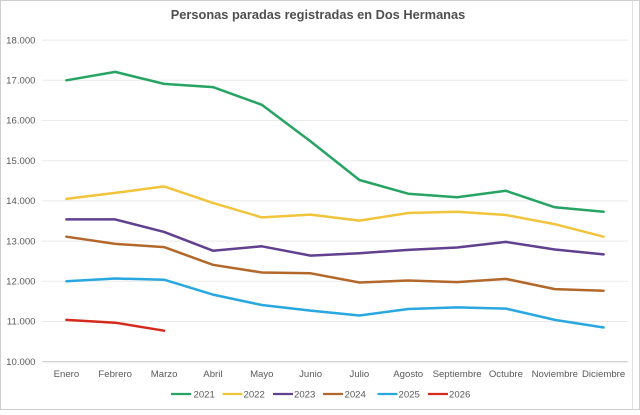 Image resolution: width=640 pixels, height=415 pixels. I want to click on svg-text: 17.000, so click(20, 81).